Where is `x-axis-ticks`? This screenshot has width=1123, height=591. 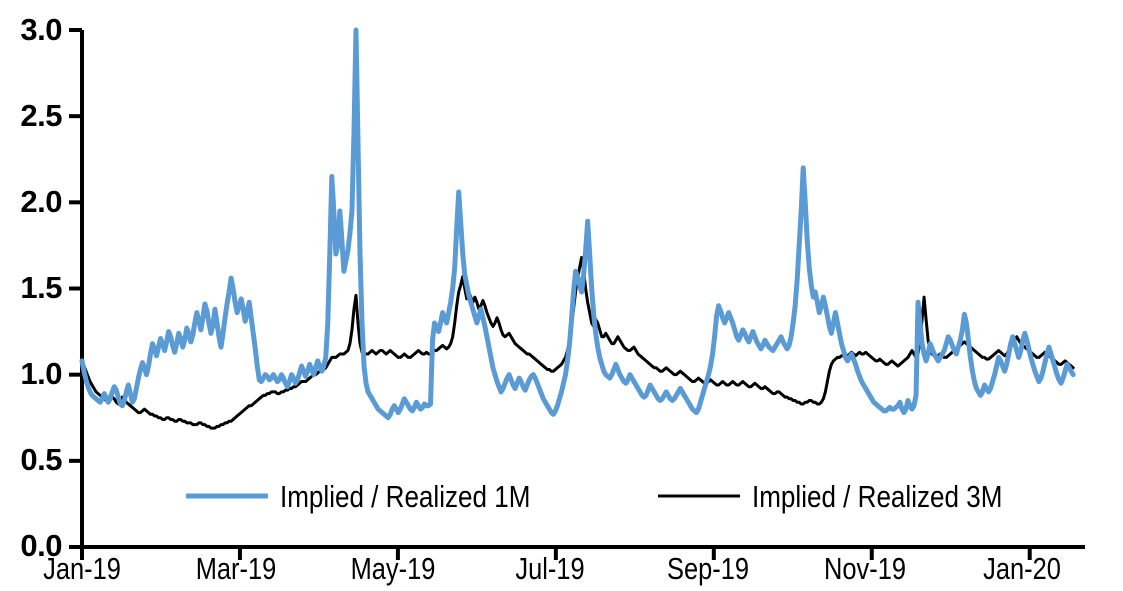
x-axis-ticks is located at coordinates (556, 553).